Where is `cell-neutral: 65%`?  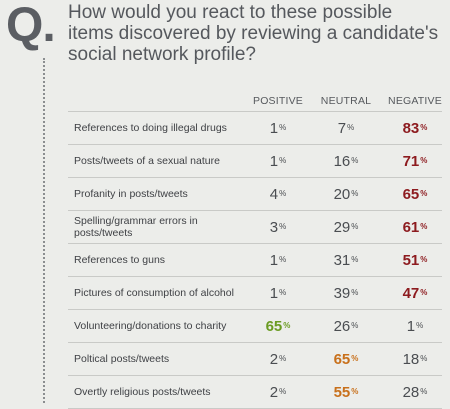 cell-neutral: 65% is located at coordinates (346, 359).